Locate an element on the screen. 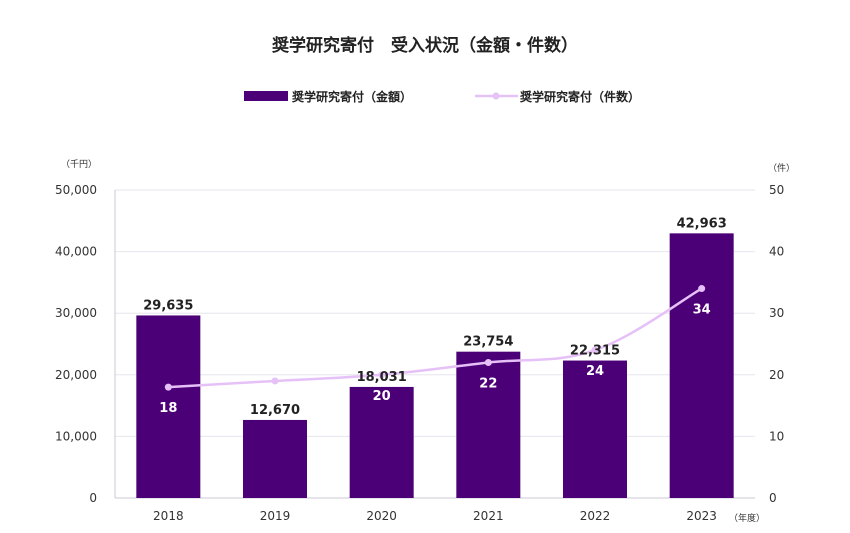 Image resolution: width=850 pixels, height=533 pixels. right-tick-label: 20 is located at coordinates (776, 375).